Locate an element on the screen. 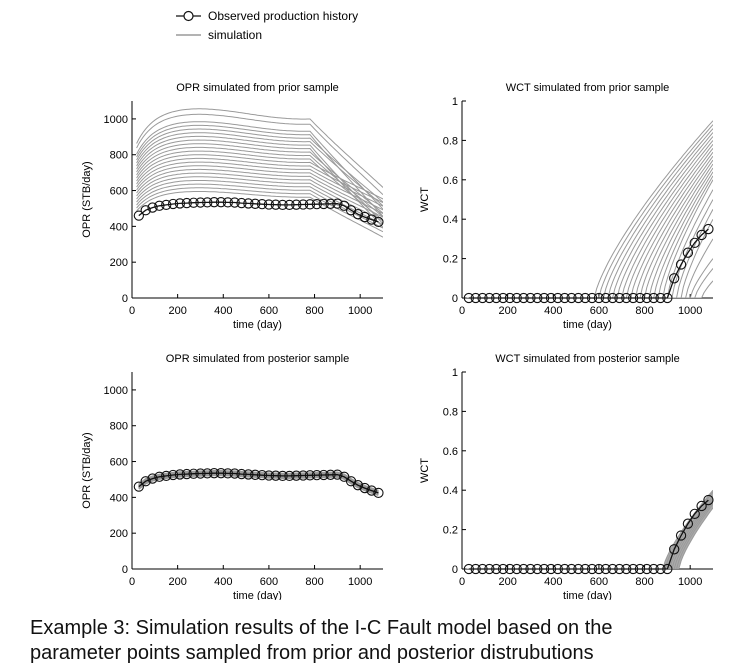 The height and width of the screenshot is (667, 752). simulation-lines is located at coordinates (589, 529).